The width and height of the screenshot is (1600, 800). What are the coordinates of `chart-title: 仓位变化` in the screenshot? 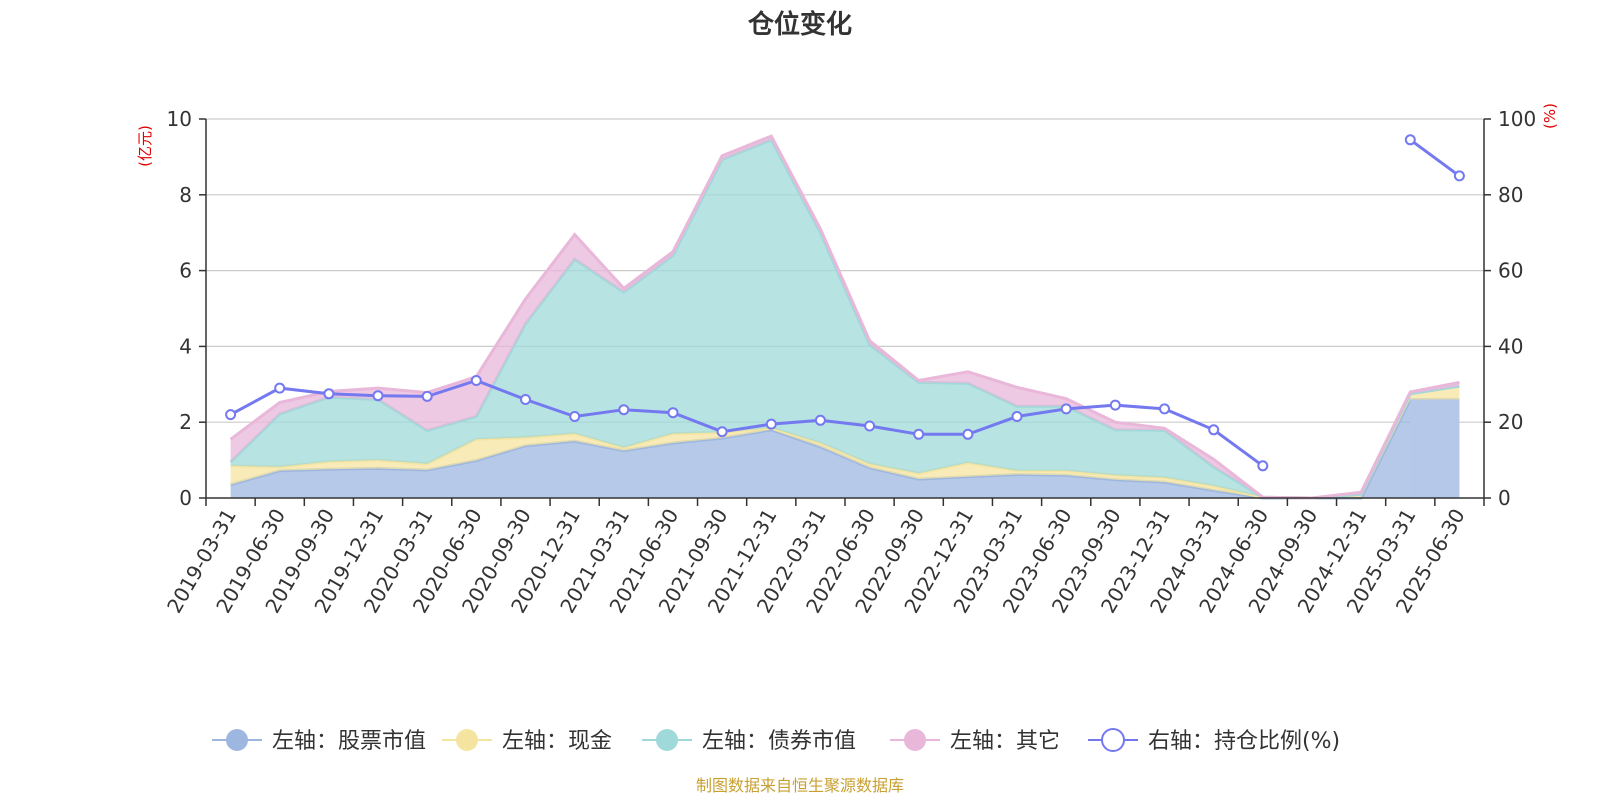 It's located at (799, 24).